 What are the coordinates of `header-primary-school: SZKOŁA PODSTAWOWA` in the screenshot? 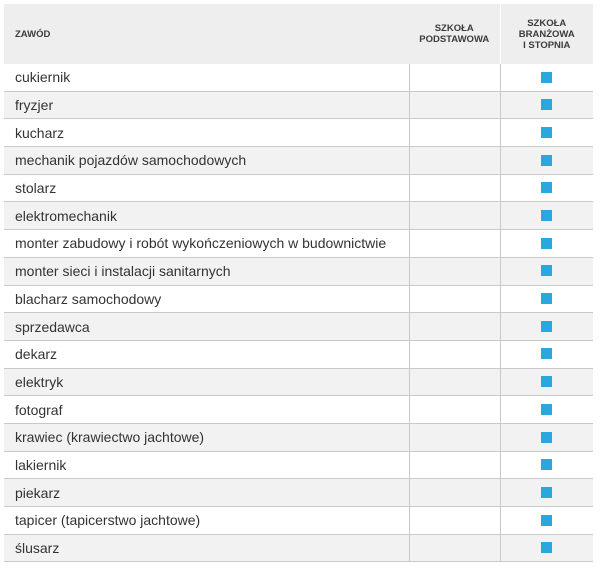 It's located at (454, 34).